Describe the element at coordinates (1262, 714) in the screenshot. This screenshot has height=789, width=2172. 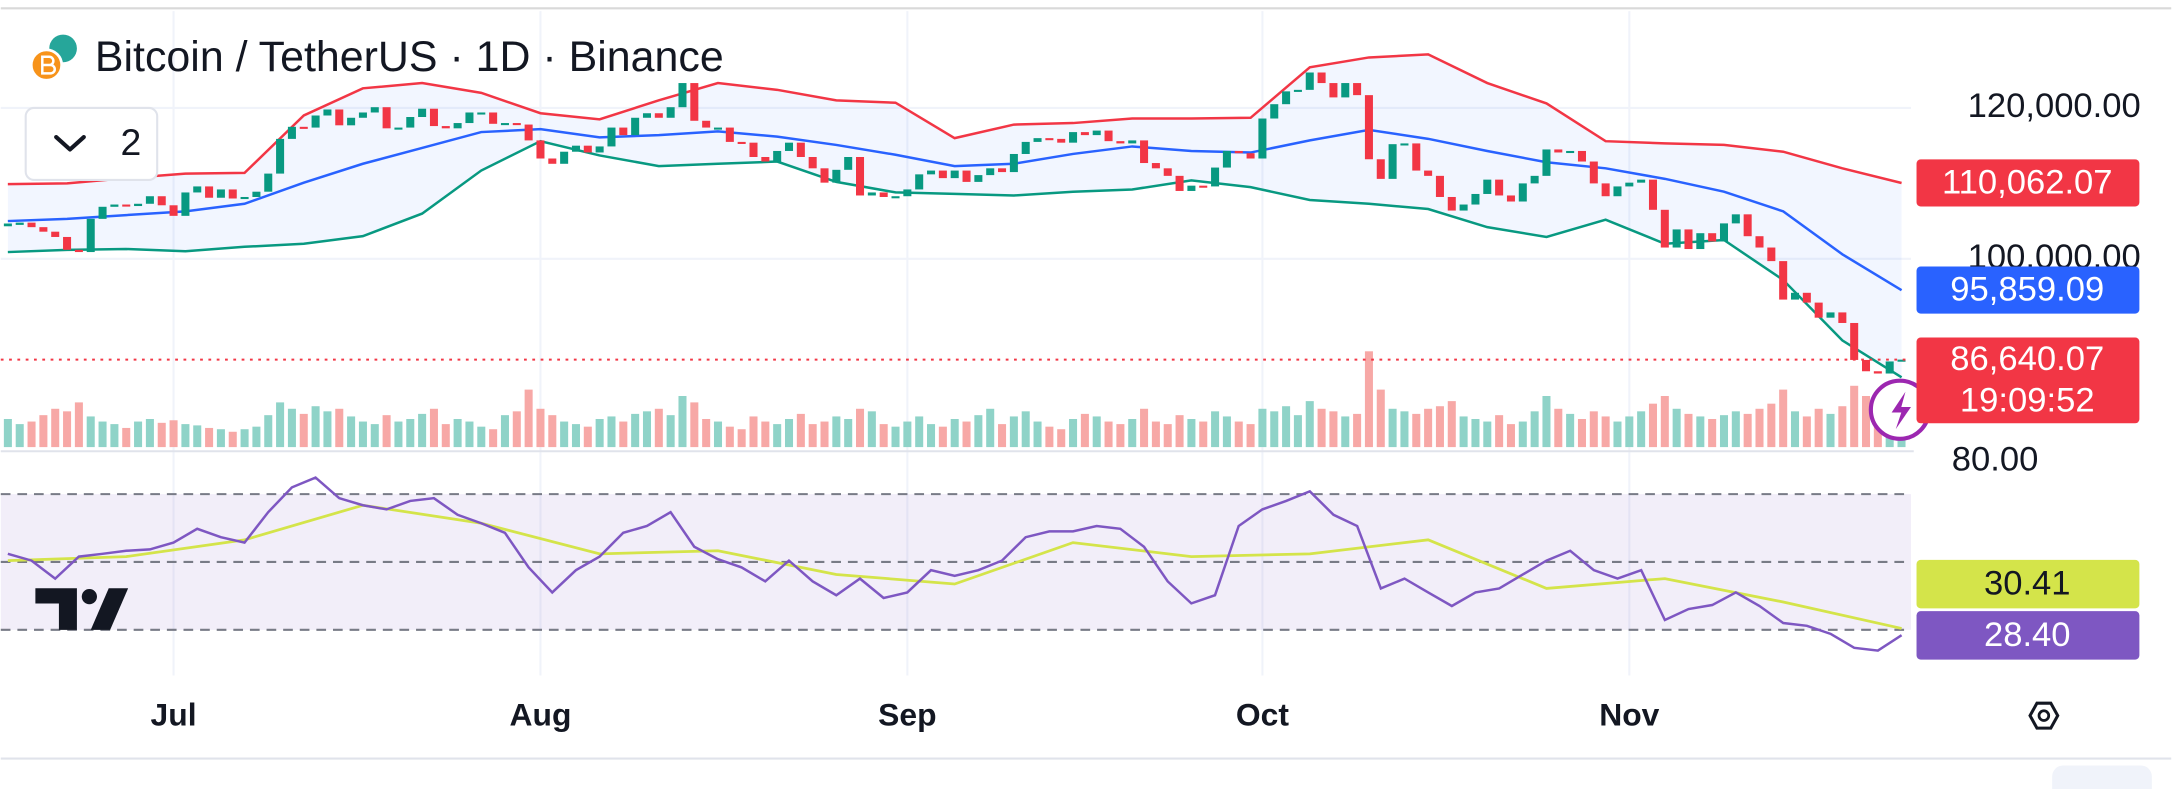
I see `x-tick-label: Oct` at that location.